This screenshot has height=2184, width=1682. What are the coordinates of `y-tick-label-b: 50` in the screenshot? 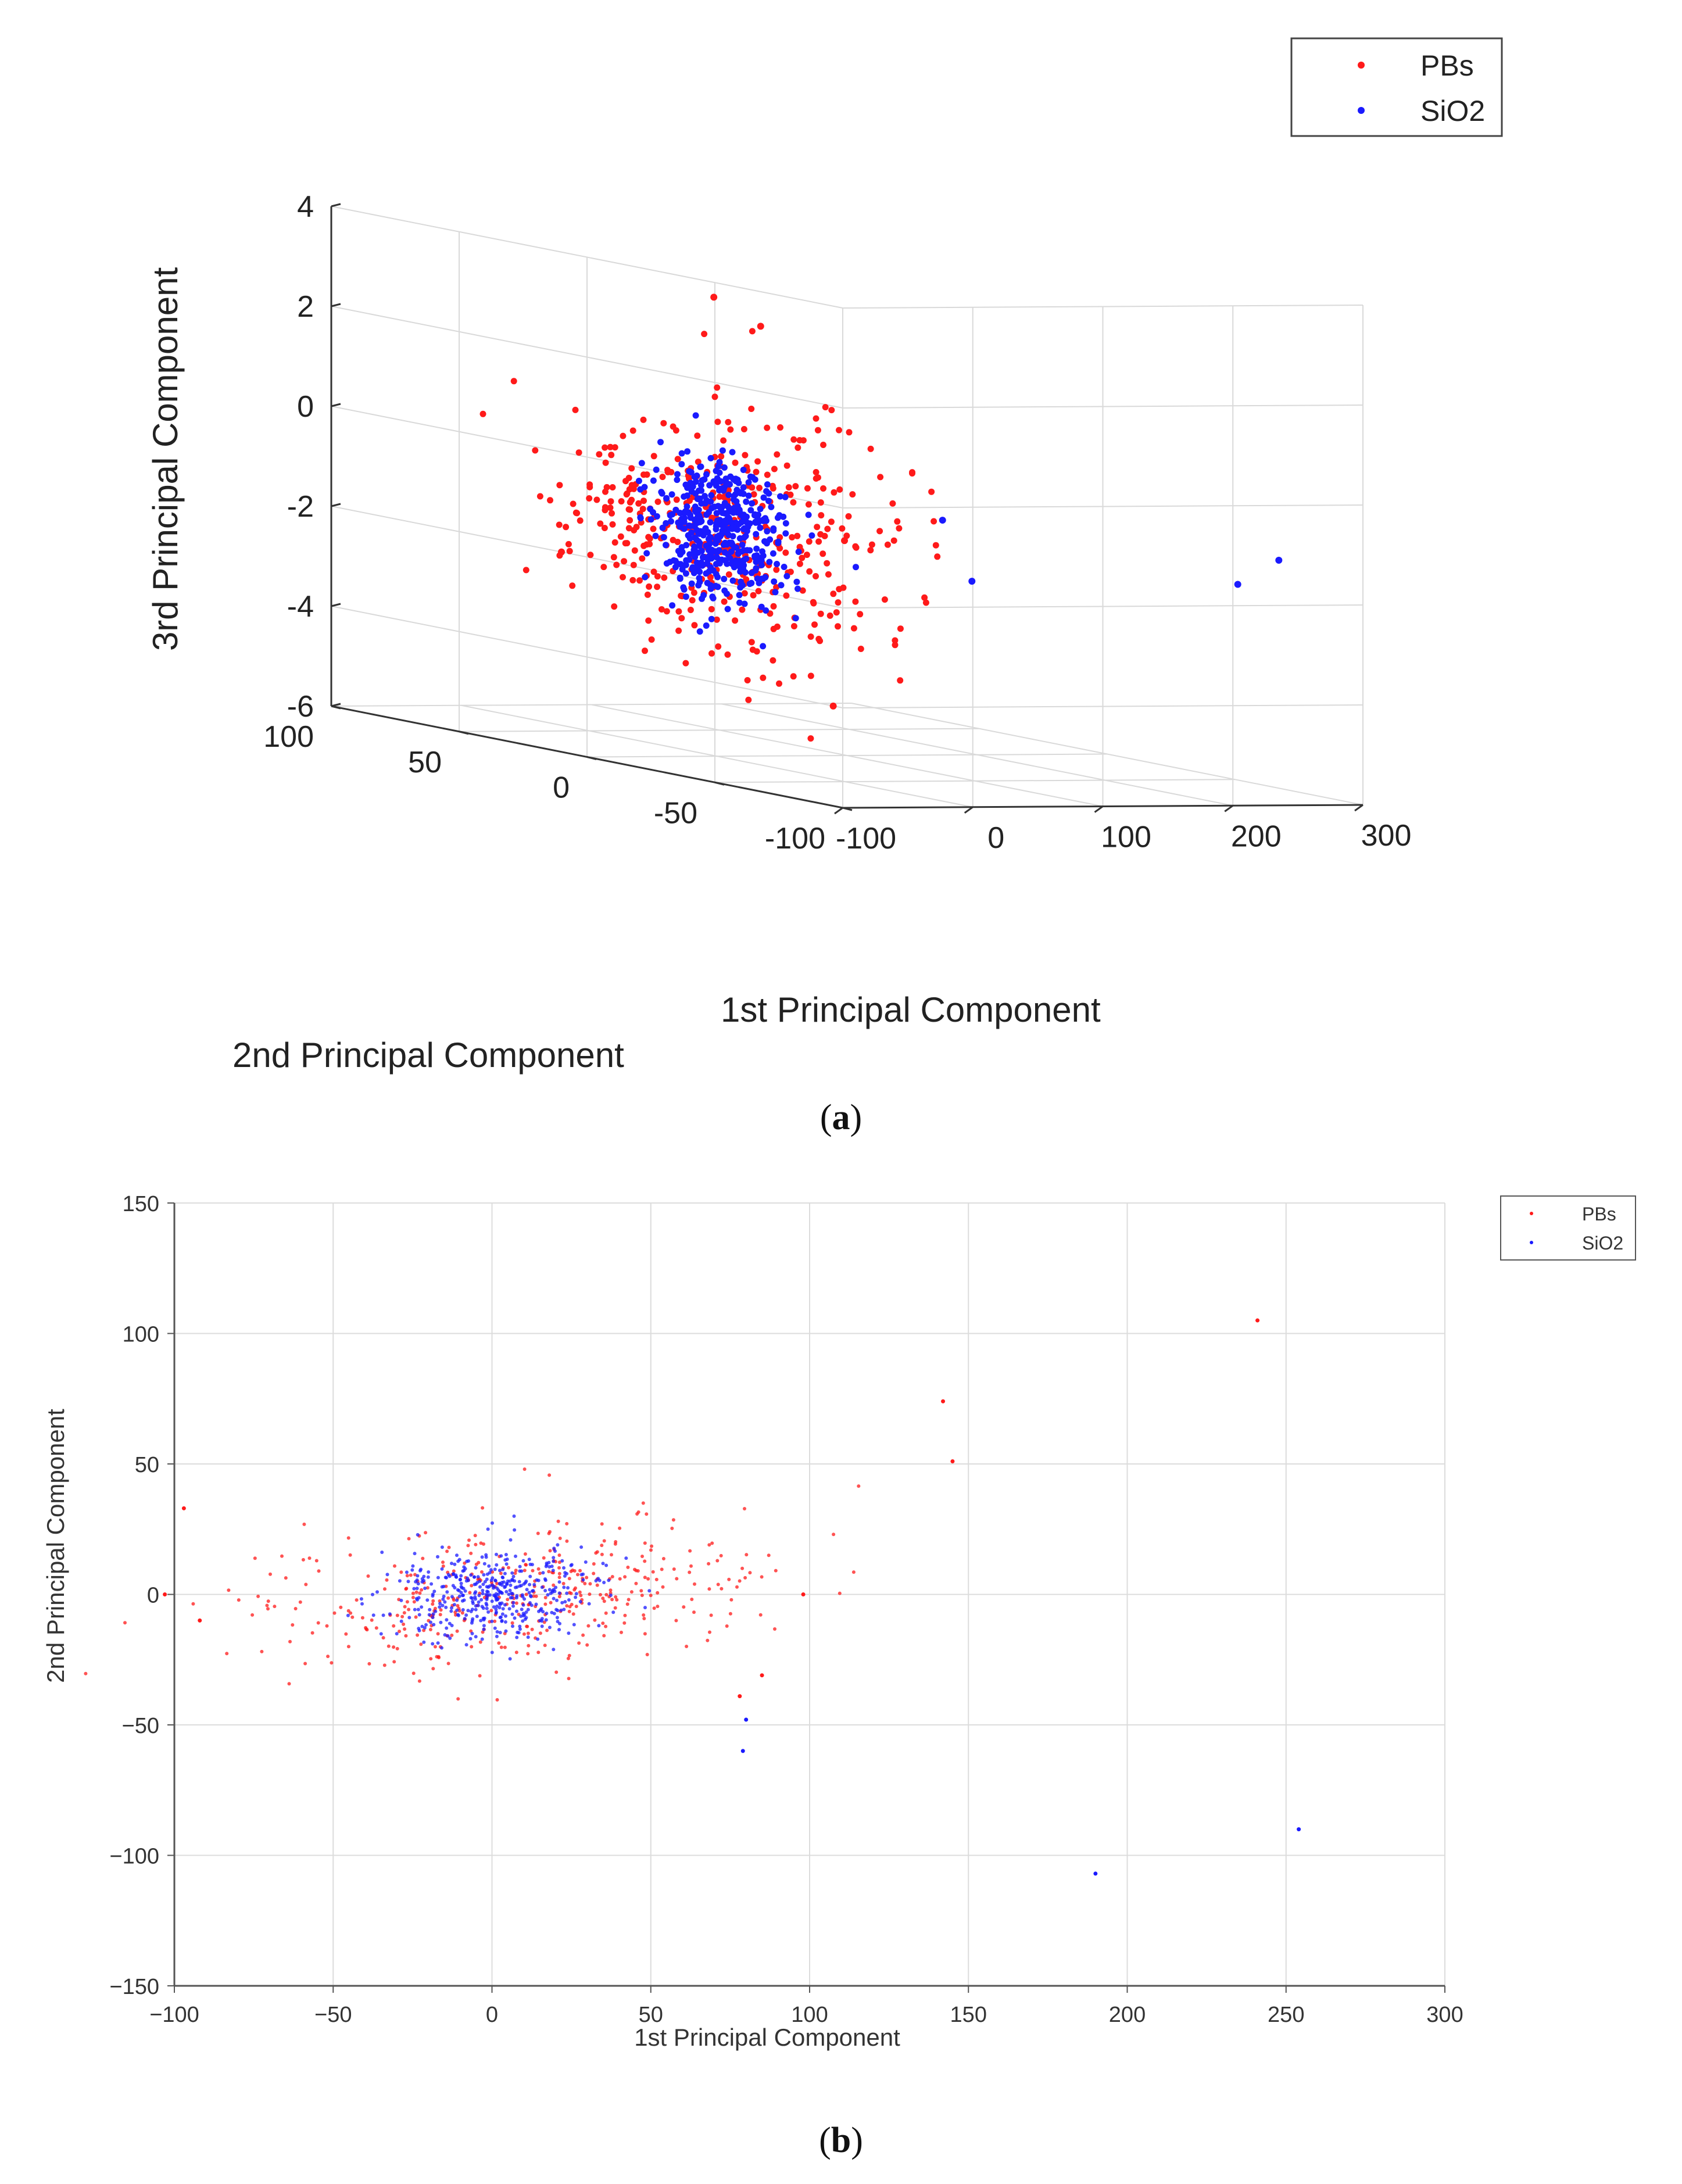 It's located at (147, 1465).